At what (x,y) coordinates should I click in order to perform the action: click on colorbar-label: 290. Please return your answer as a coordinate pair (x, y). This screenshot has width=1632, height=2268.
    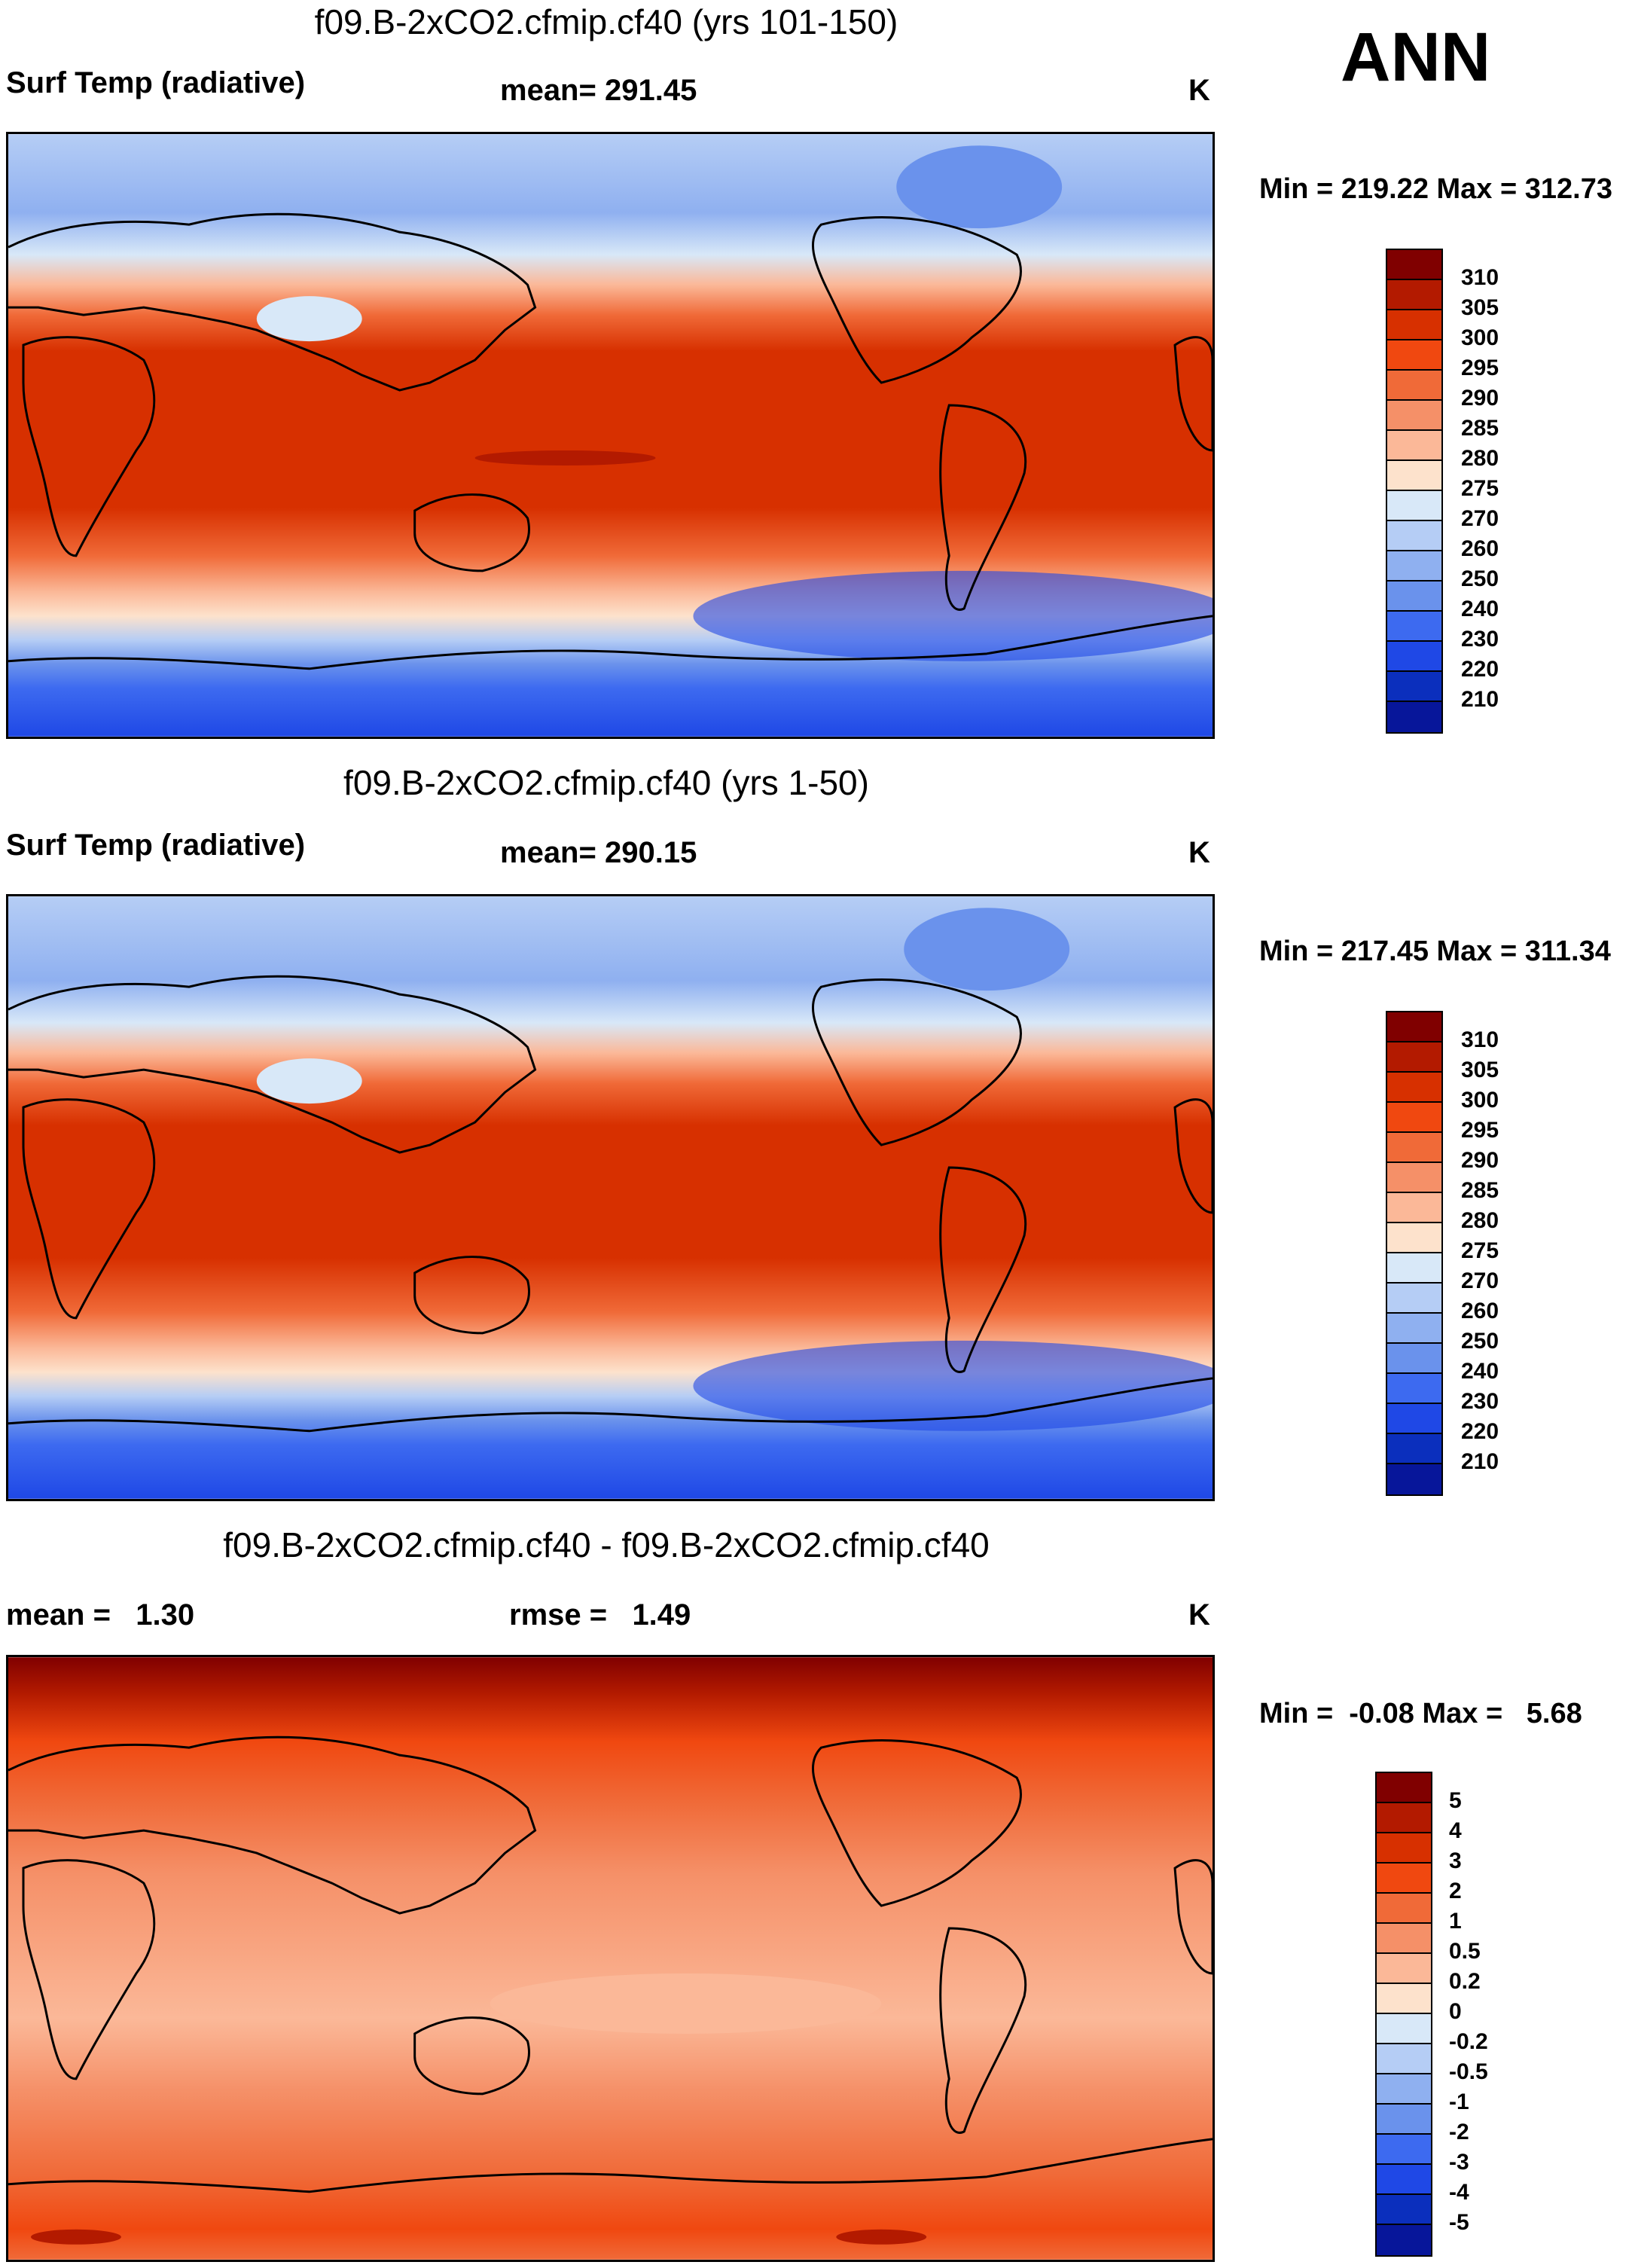
    Looking at the image, I should click on (1480, 399).